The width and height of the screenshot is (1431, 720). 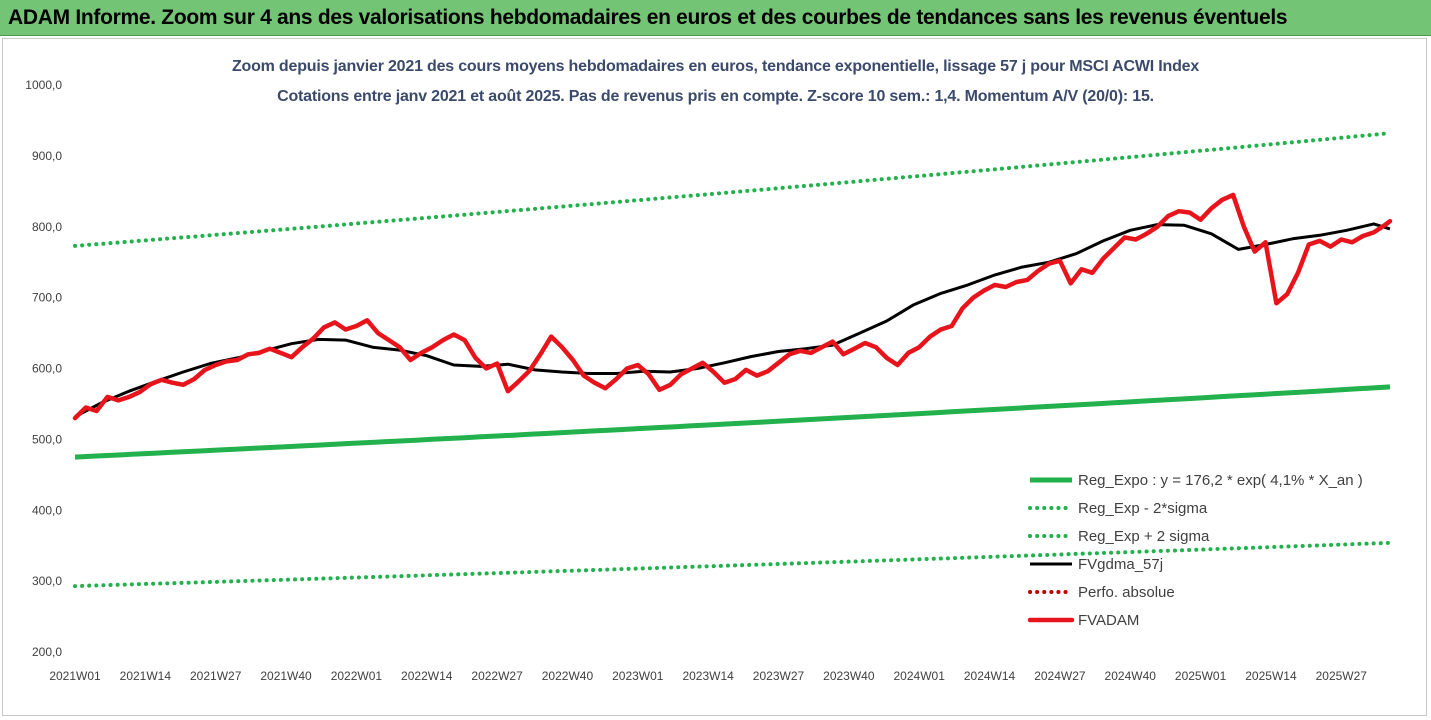 I want to click on x-tick-label: 2023W14, so click(x=708, y=676).